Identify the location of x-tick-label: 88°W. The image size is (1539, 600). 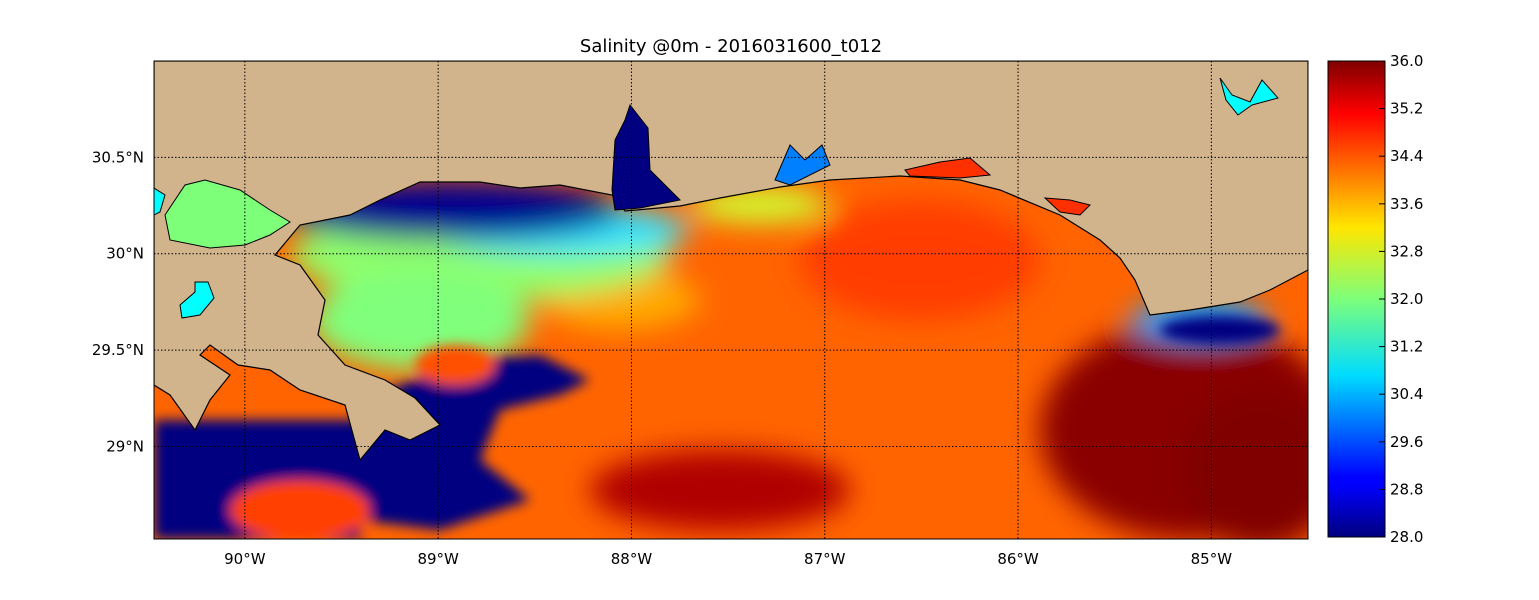
(632, 559).